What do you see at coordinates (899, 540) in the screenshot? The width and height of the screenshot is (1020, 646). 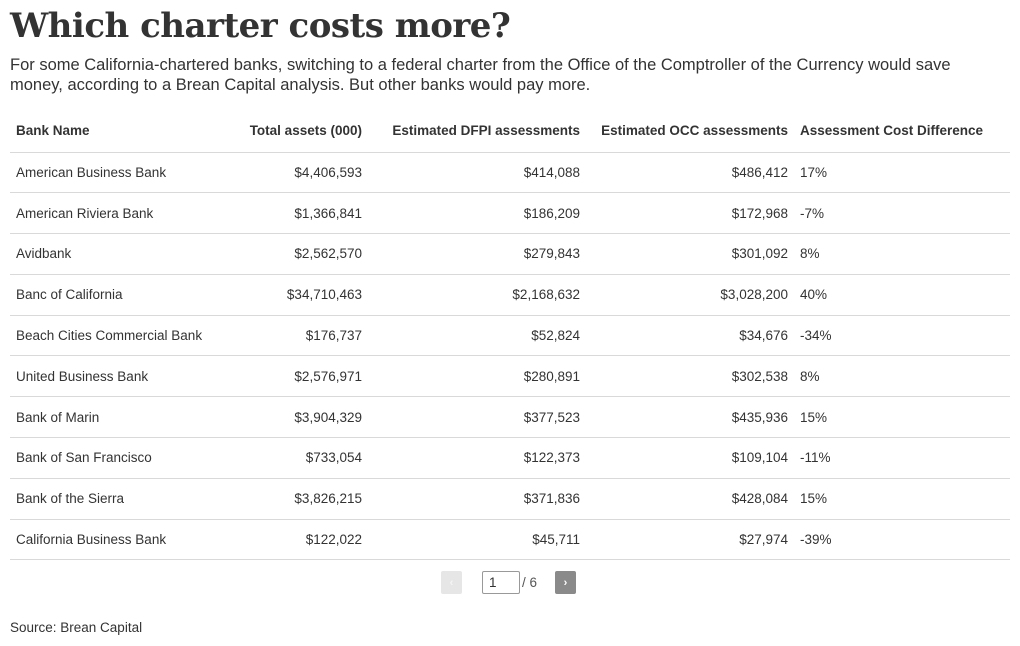 I see `cost-difference-cell: -39%` at bounding box center [899, 540].